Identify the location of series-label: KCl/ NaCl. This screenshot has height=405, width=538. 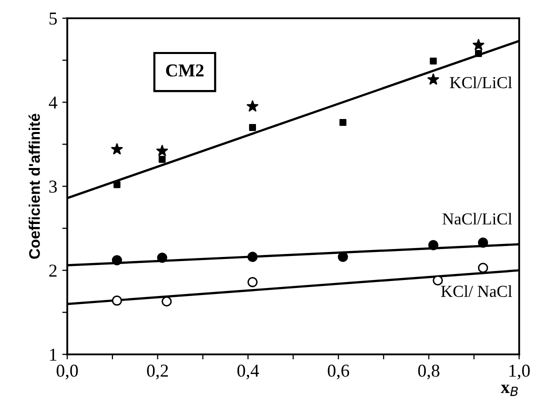
(476, 291).